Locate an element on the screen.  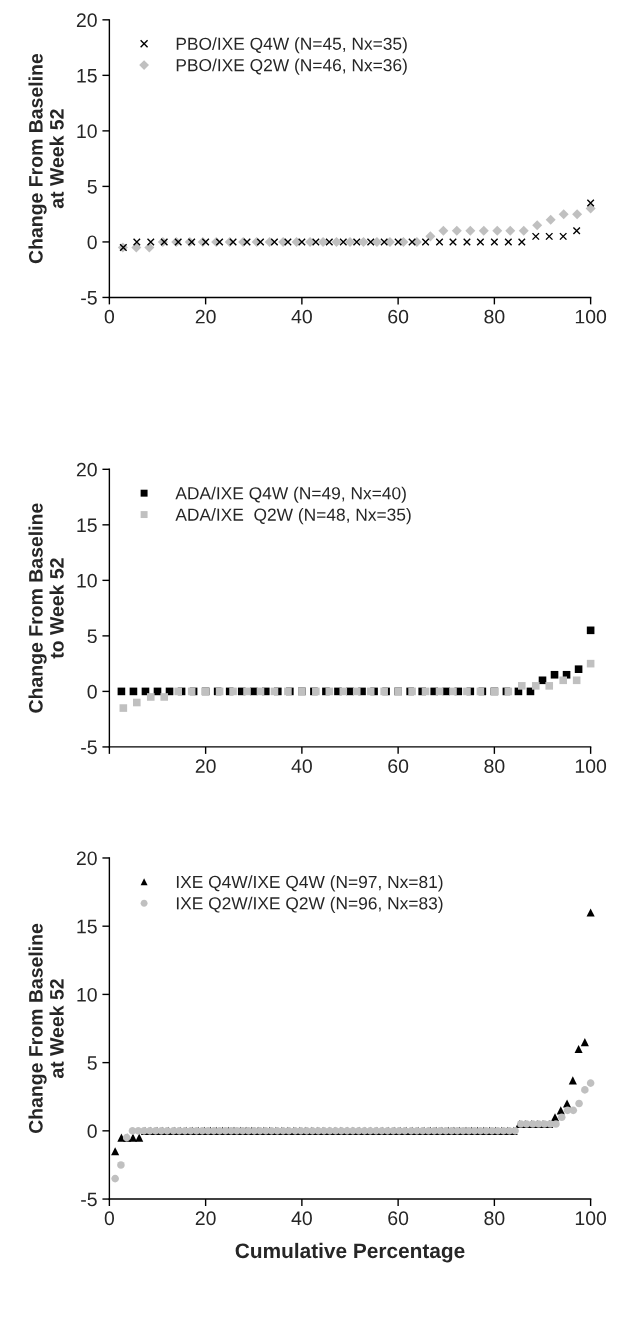
y-axis-title: Change From Baseline to Week 52 is located at coordinates (46, 608).